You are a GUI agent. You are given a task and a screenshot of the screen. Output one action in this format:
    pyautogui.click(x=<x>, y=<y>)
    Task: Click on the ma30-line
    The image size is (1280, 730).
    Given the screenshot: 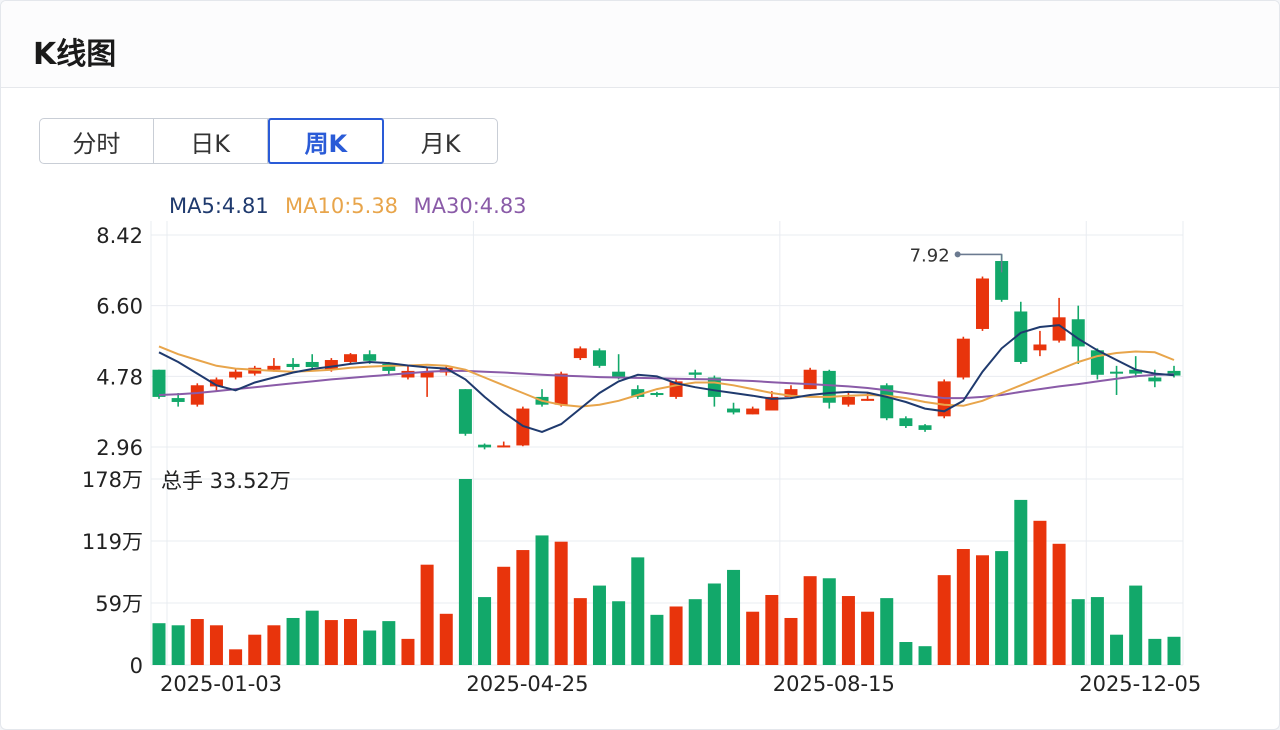 What is the action you would take?
    pyautogui.click(x=666, y=384)
    